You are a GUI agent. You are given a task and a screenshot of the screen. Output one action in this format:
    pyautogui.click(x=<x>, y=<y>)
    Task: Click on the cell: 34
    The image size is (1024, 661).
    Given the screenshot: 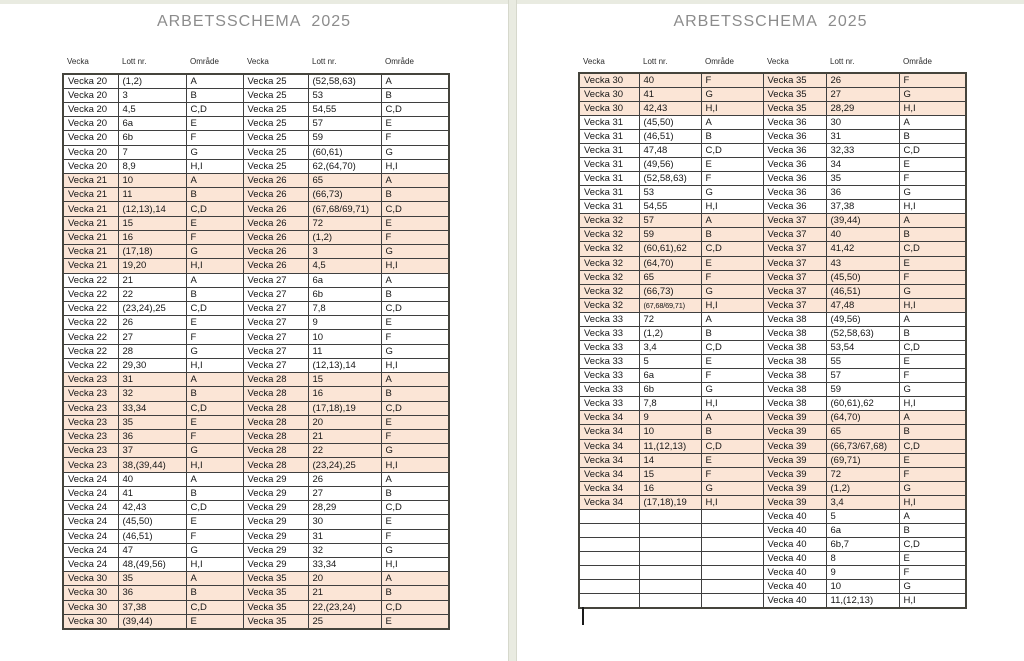 What is the action you would take?
    pyautogui.click(x=862, y=164)
    